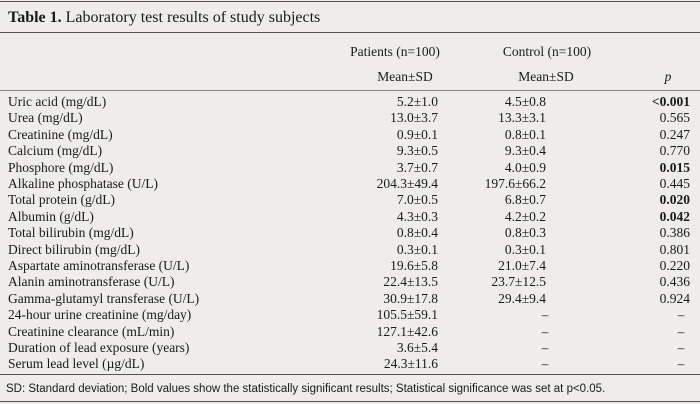 The image size is (700, 404). What do you see at coordinates (45, 118) in the screenshot?
I see `row-label: Urea (mg/dL)` at bounding box center [45, 118].